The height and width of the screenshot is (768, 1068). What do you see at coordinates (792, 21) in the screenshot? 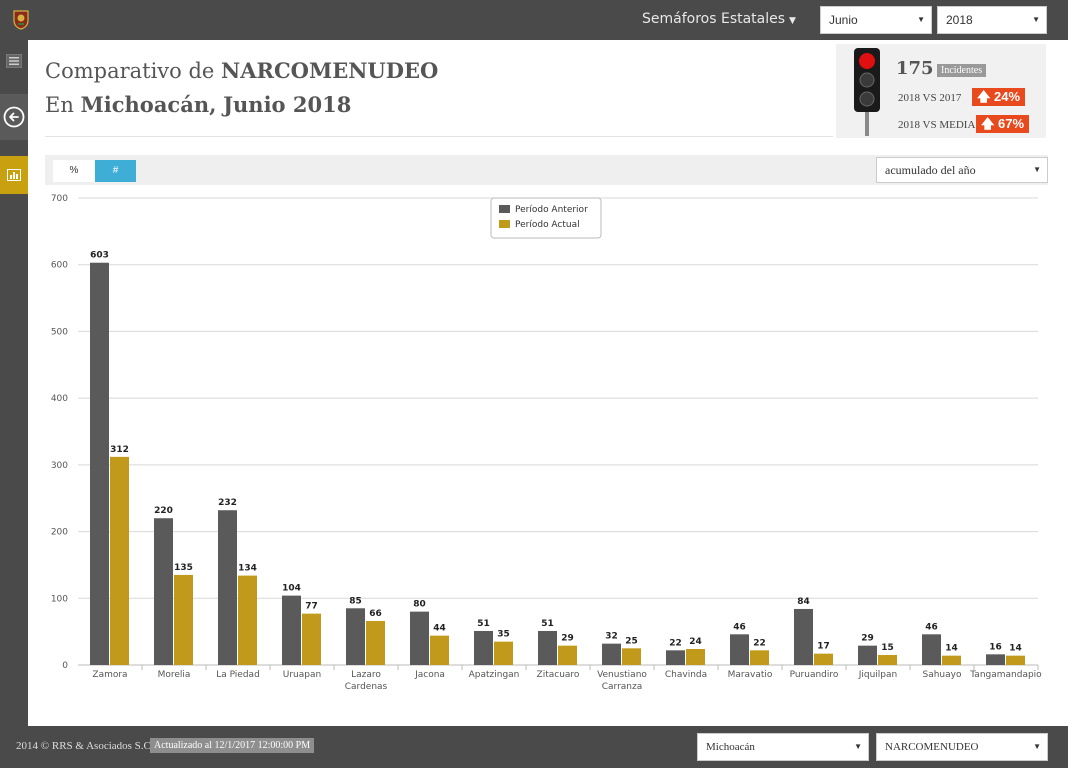
I see `caret-down-icon: ▼` at bounding box center [792, 21].